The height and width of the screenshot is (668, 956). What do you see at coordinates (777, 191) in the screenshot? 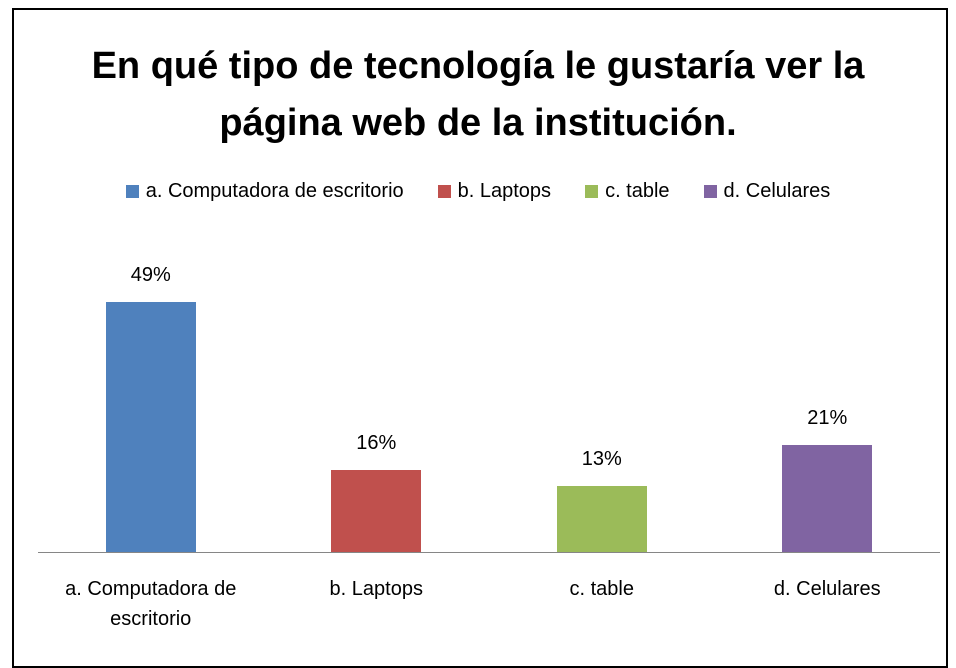
I see `legend-label: d. Celulares` at bounding box center [777, 191].